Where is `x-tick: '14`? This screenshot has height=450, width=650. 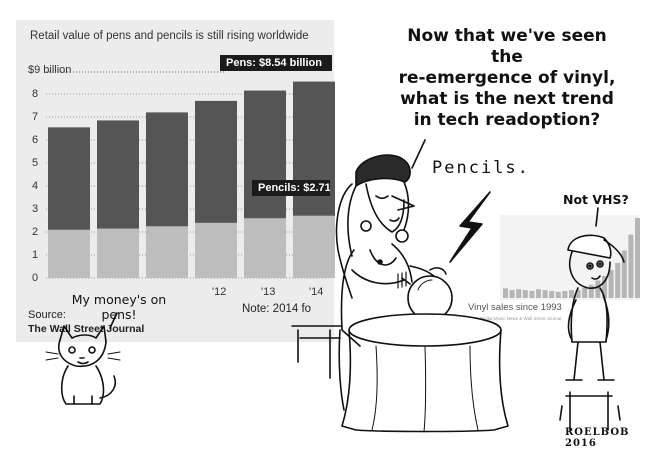
x-tick: '14 is located at coordinates (316, 292).